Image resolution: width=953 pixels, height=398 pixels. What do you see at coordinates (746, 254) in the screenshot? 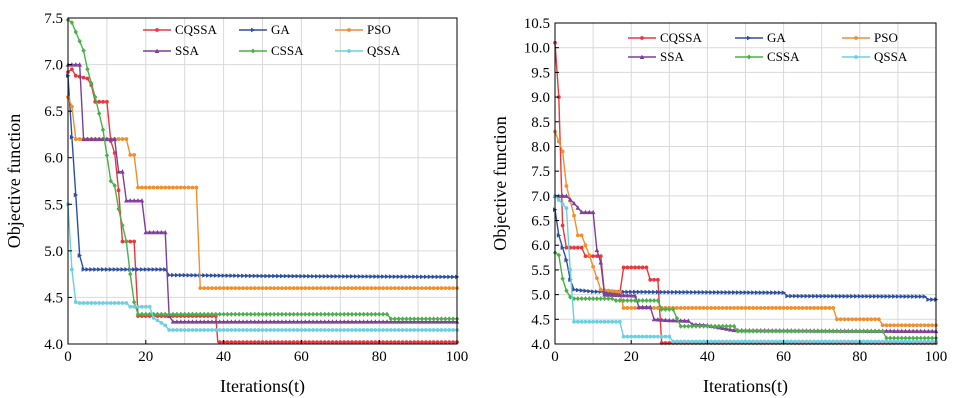
I see `series-ga` at bounding box center [746, 254].